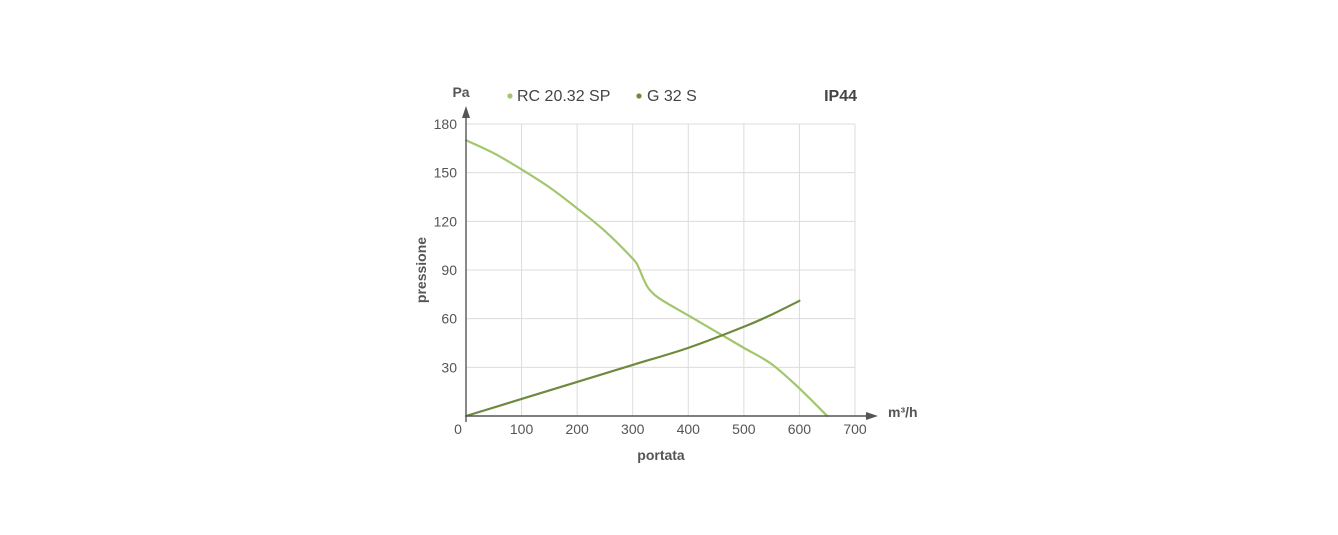 Image resolution: width=1338 pixels, height=535 pixels. What do you see at coordinates (446, 221) in the screenshot?
I see `y-tick-label-120: 120` at bounding box center [446, 221].